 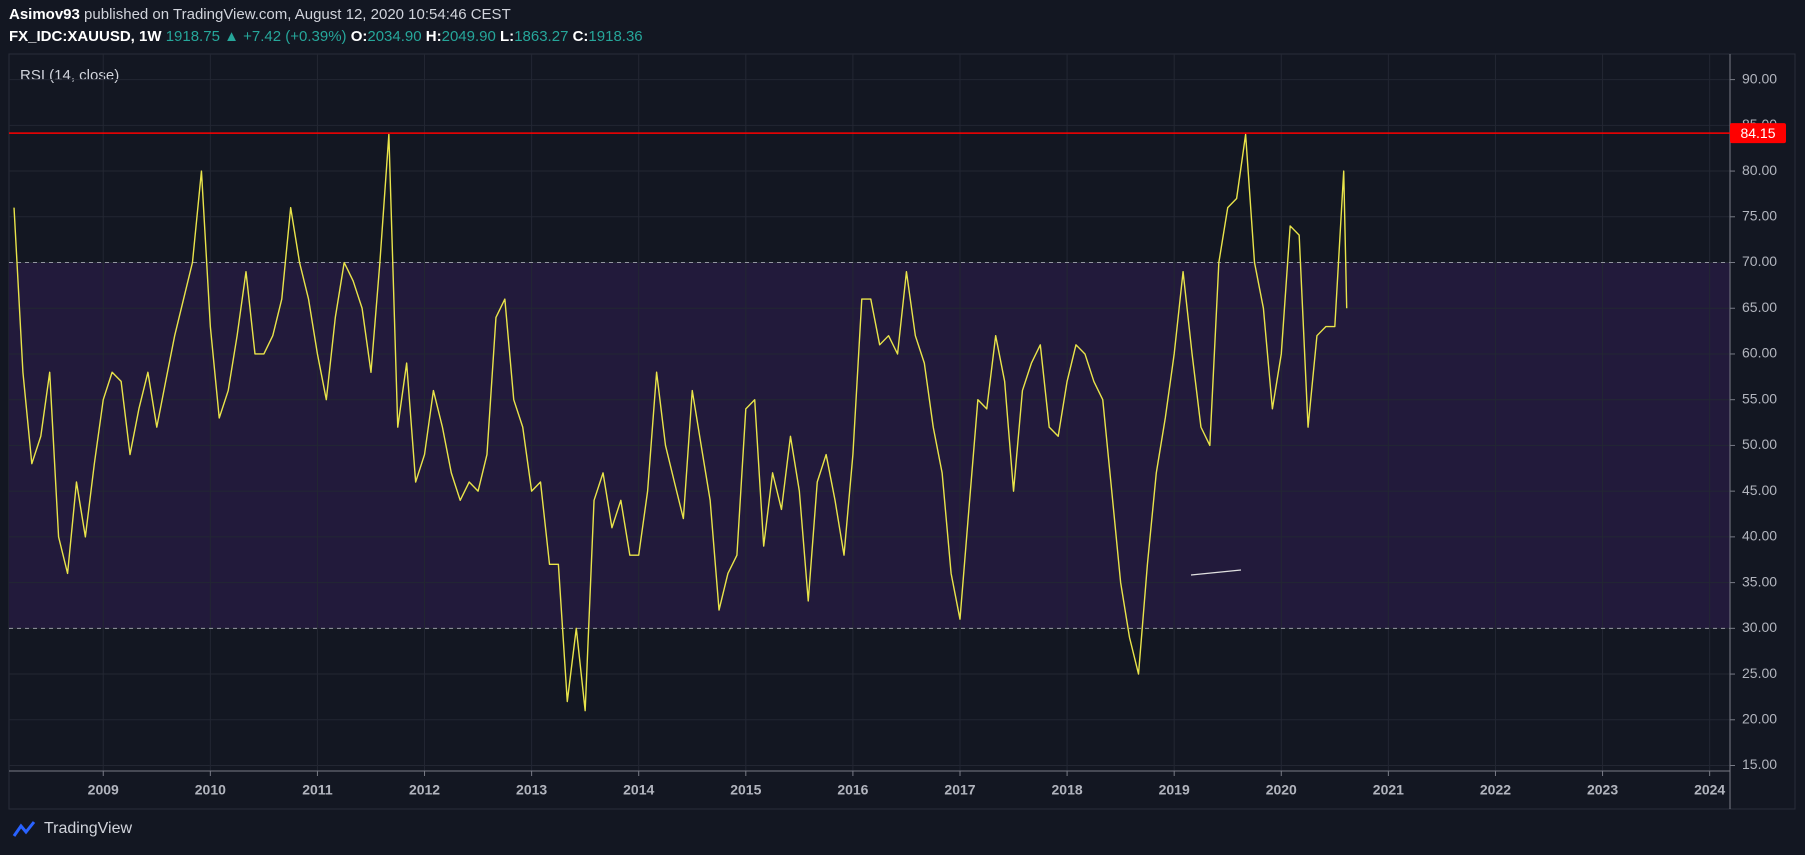 I want to click on ohlc-label: L:, so click(x=507, y=36).